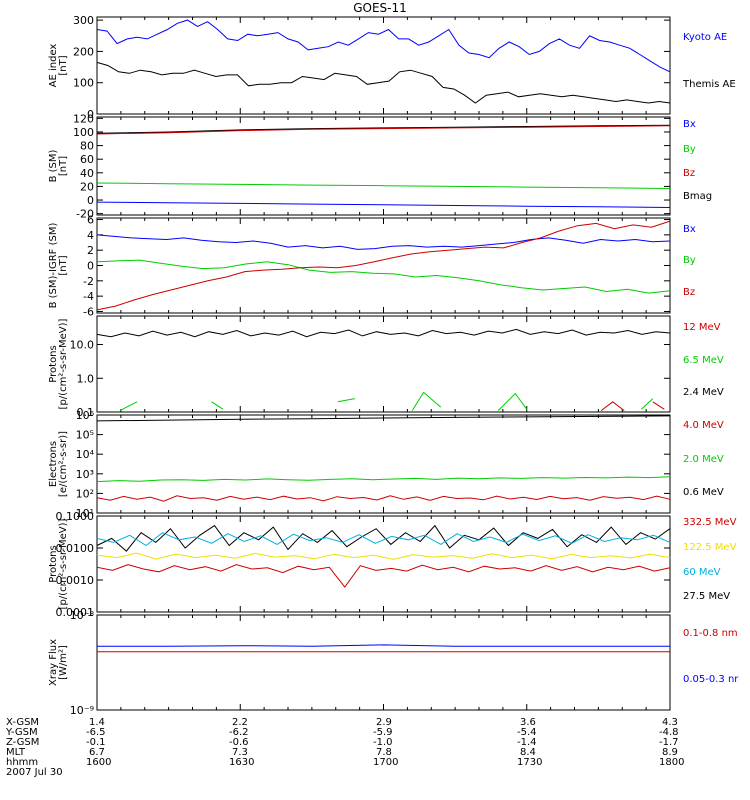 This screenshot has height=800, width=750. I want to click on footer-row-label: MLT, so click(15, 752).